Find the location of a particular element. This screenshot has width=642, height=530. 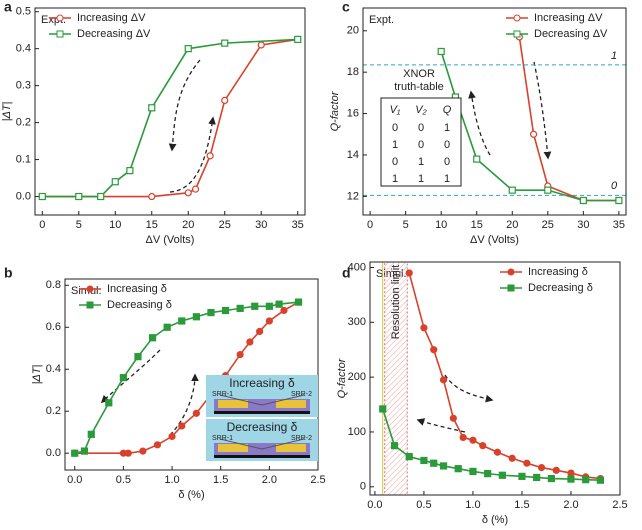

x-tick-label: 10 is located at coordinates (441, 225).